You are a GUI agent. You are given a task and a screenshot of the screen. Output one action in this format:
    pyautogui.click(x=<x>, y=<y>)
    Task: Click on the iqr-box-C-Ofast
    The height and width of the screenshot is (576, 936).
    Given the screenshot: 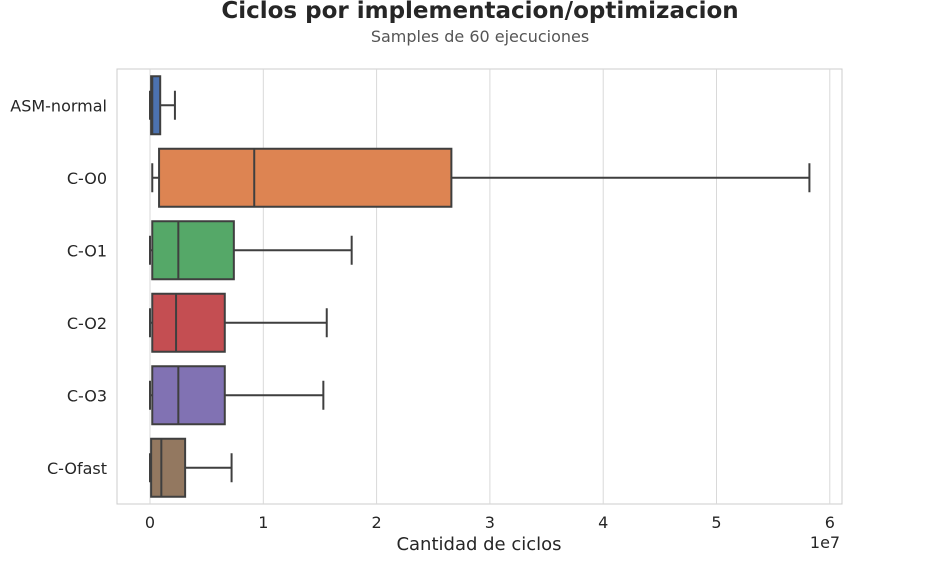 What is the action you would take?
    pyautogui.click(x=168, y=467)
    